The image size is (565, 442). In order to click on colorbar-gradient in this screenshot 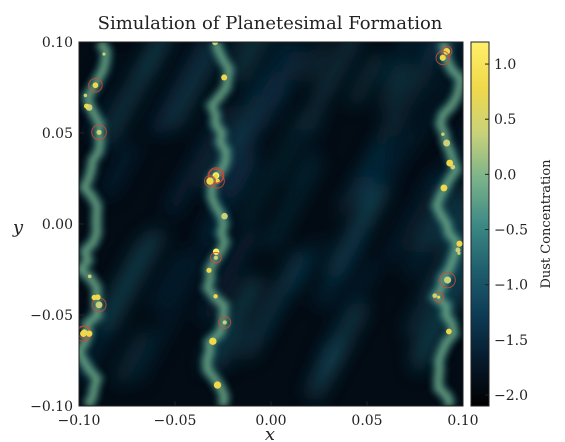, I will do `click(480, 224)`.